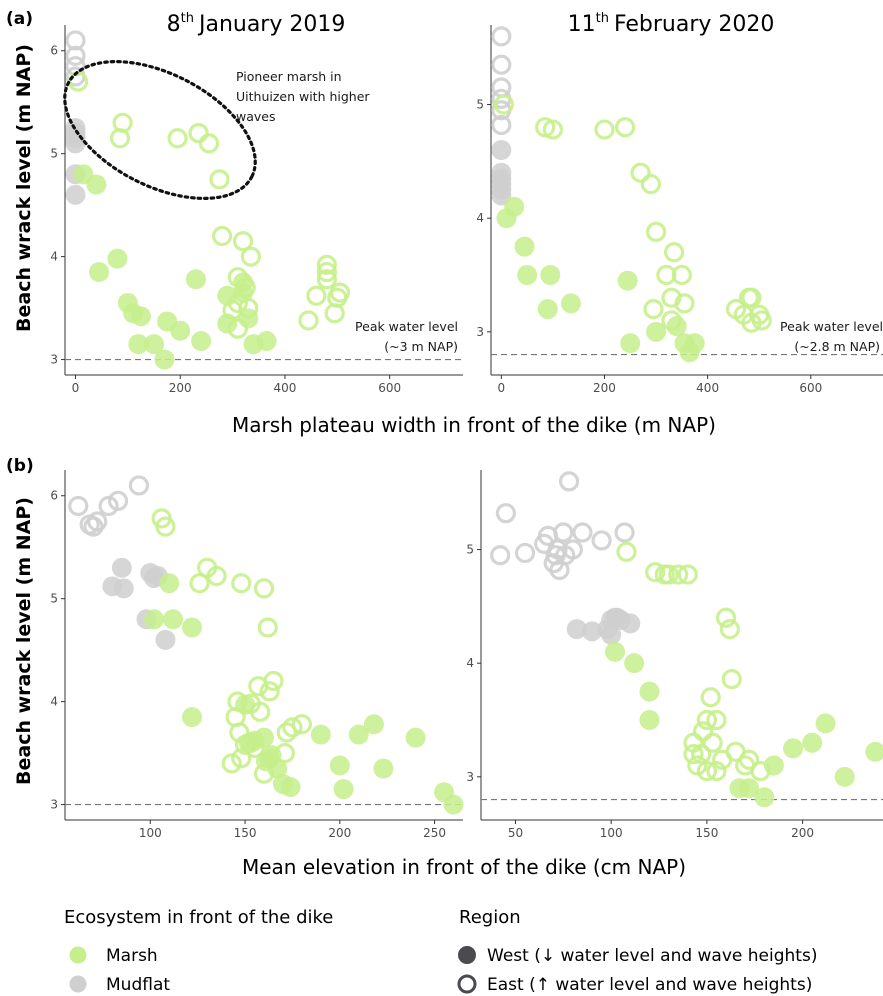 The height and width of the screenshot is (996, 883). I want to click on x-tick-label: 200, so click(802, 833).